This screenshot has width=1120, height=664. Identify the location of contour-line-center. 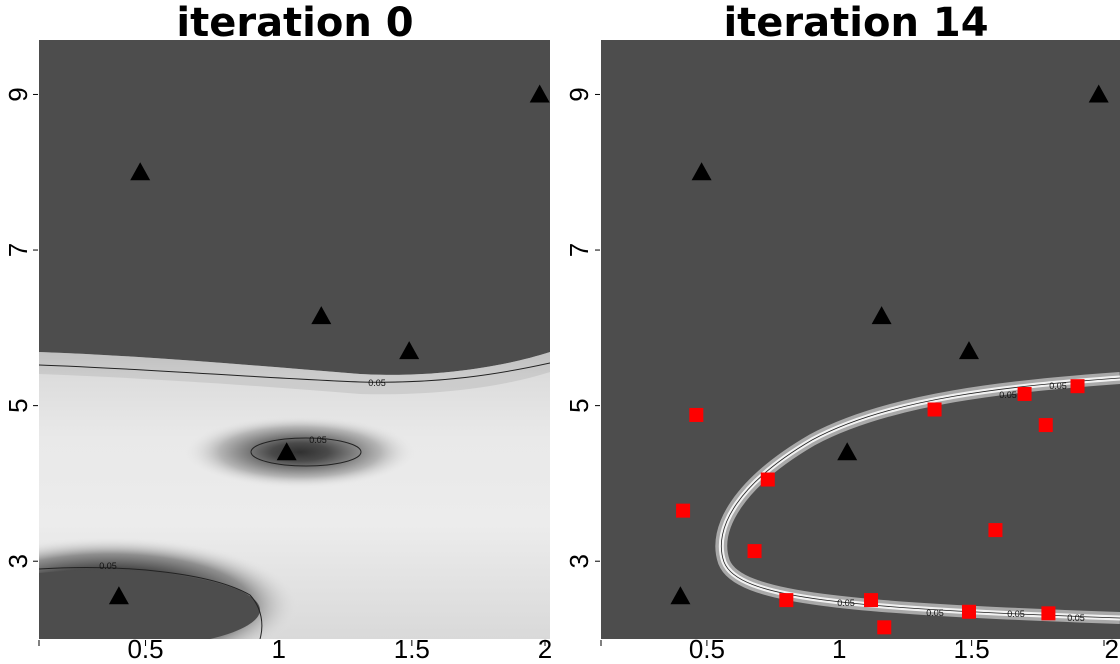
(306, 452).